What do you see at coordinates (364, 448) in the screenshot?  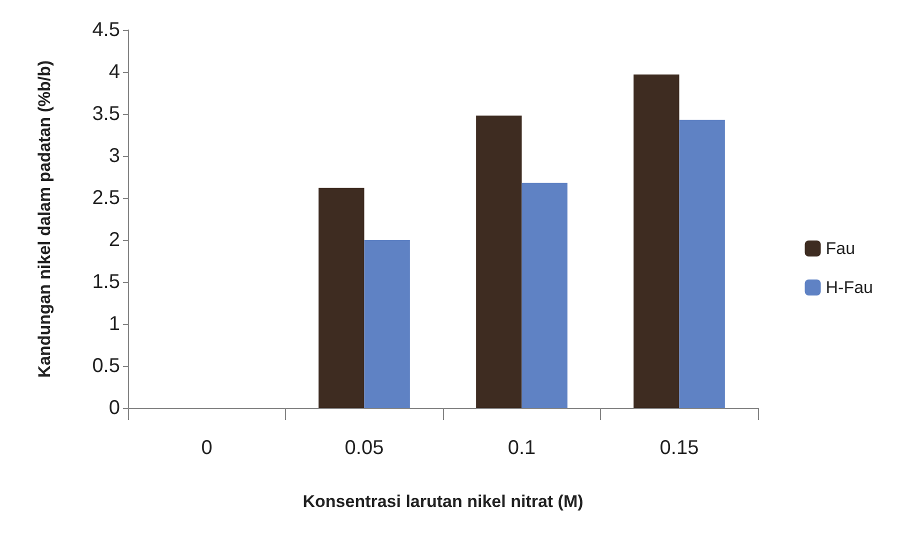 I see `x-tick-label: 0.05` at bounding box center [364, 448].